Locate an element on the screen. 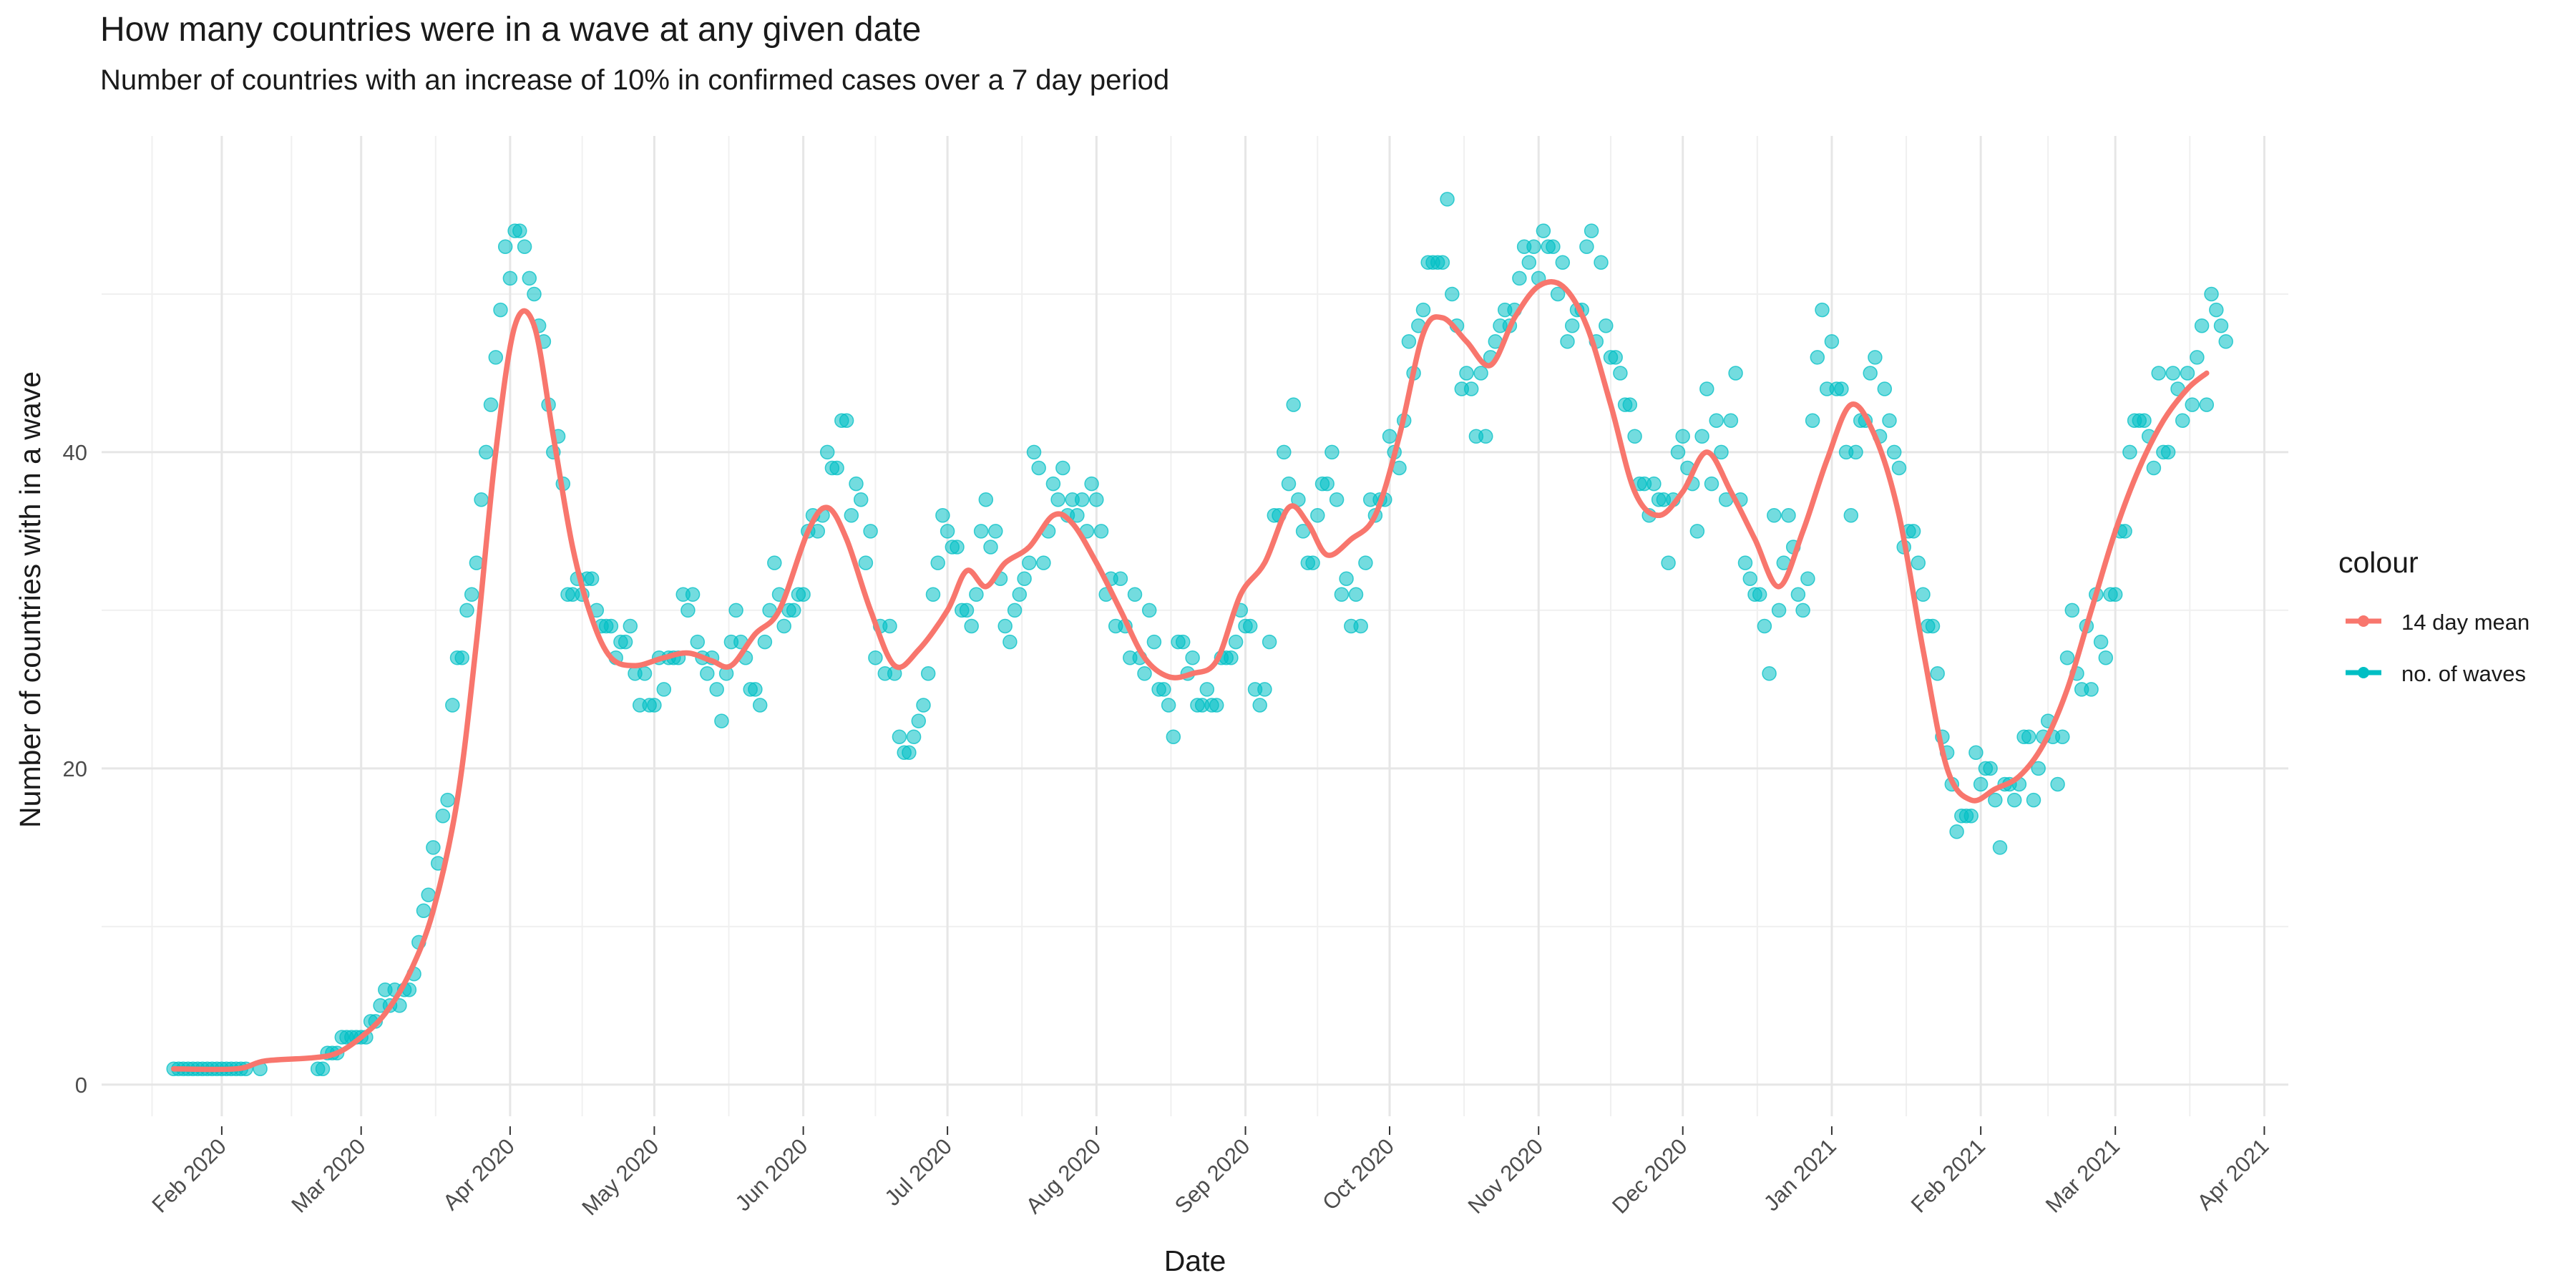 The image size is (2576, 1288). x-tick-label: Apr 2020 is located at coordinates (478, 1174).